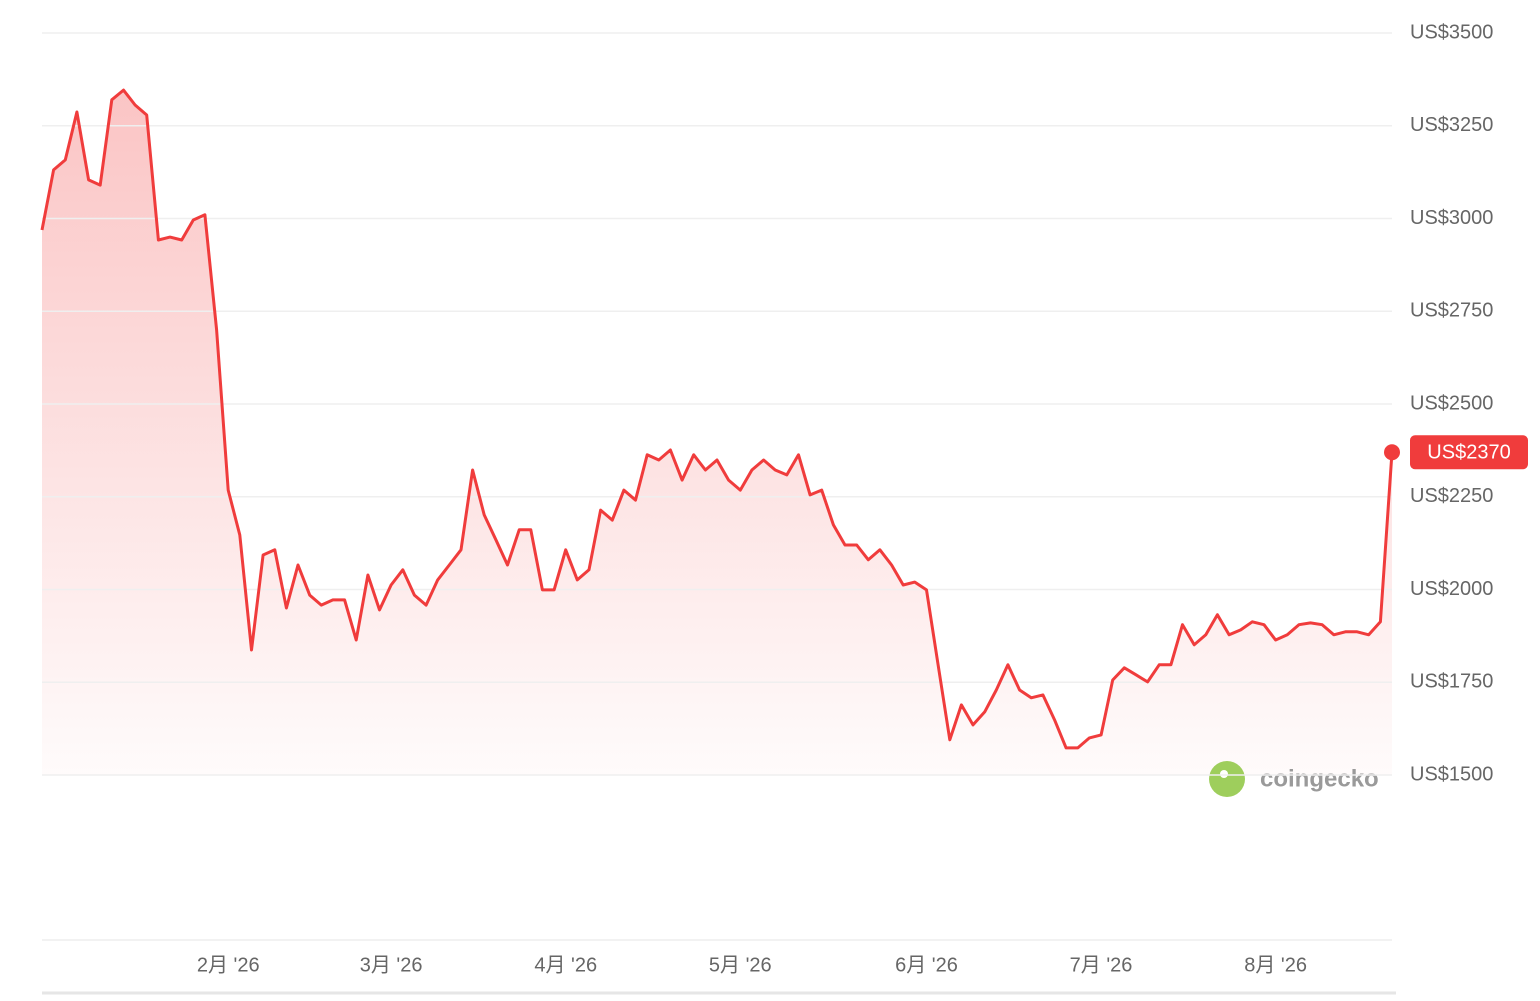  I want to click on x-tick-label: 3月 '26, so click(391, 965).